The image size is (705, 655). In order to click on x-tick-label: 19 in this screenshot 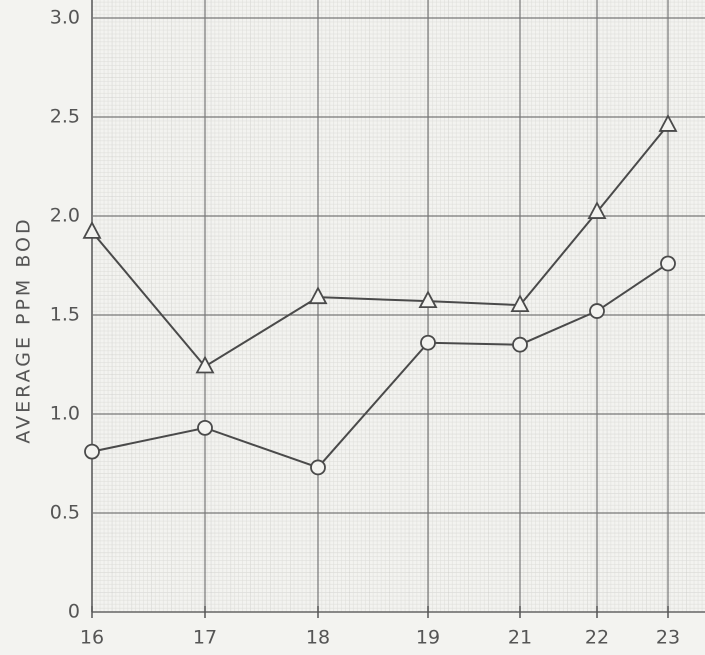, I will do `click(428, 638)`.